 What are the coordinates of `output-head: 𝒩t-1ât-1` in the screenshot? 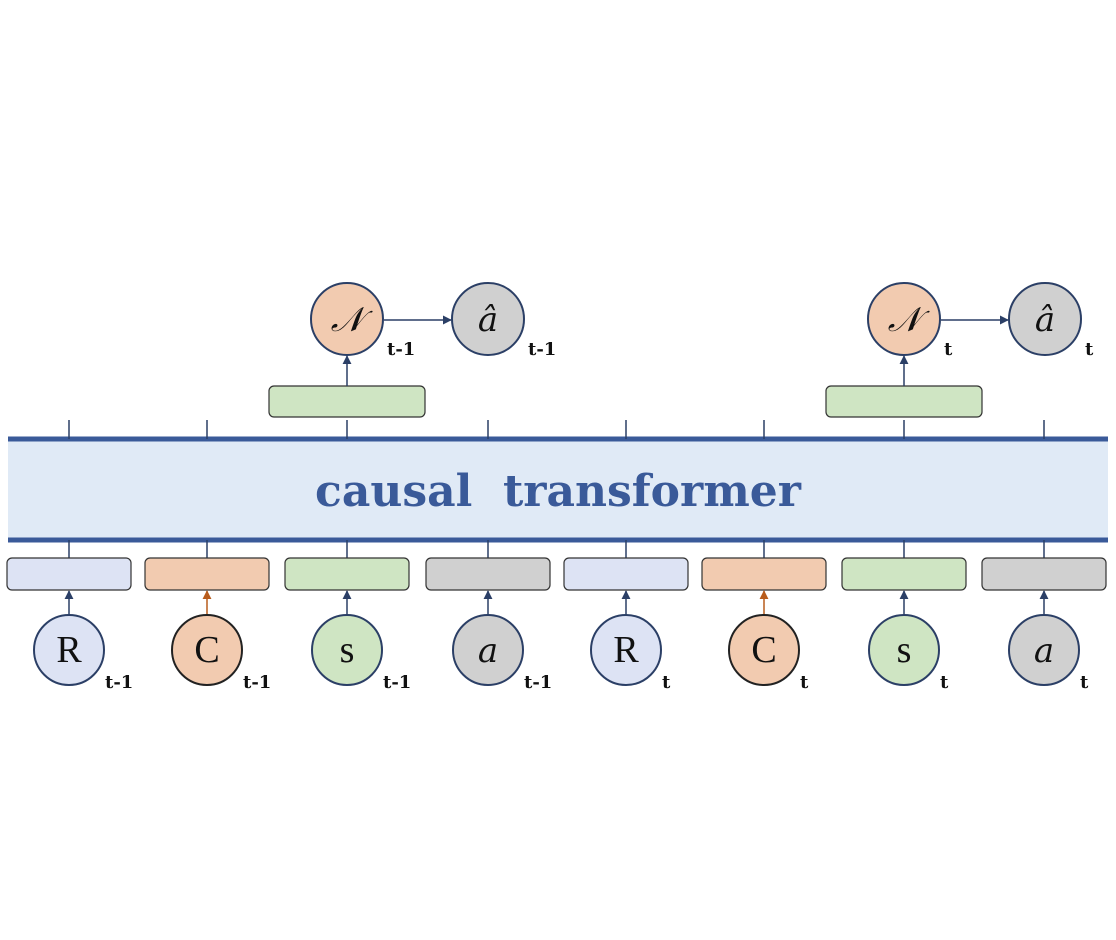 It's located at (412, 350).